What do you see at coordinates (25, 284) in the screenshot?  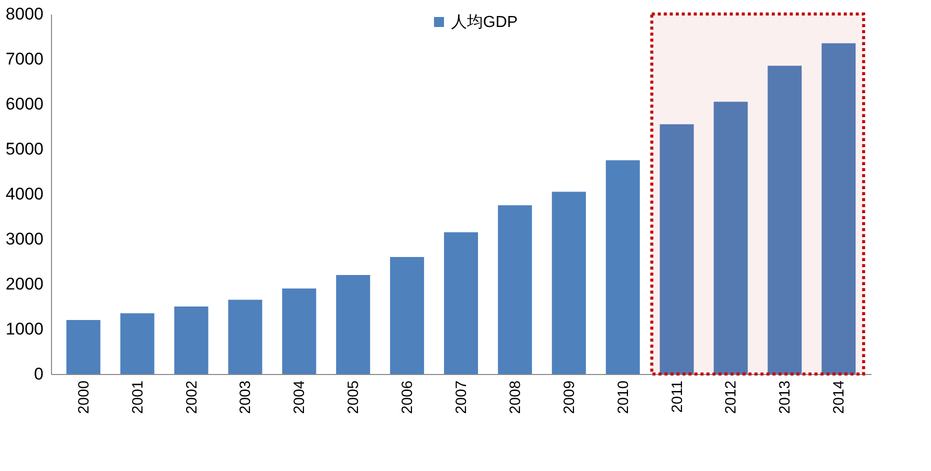 I see `y-tick-label: 2000` at bounding box center [25, 284].